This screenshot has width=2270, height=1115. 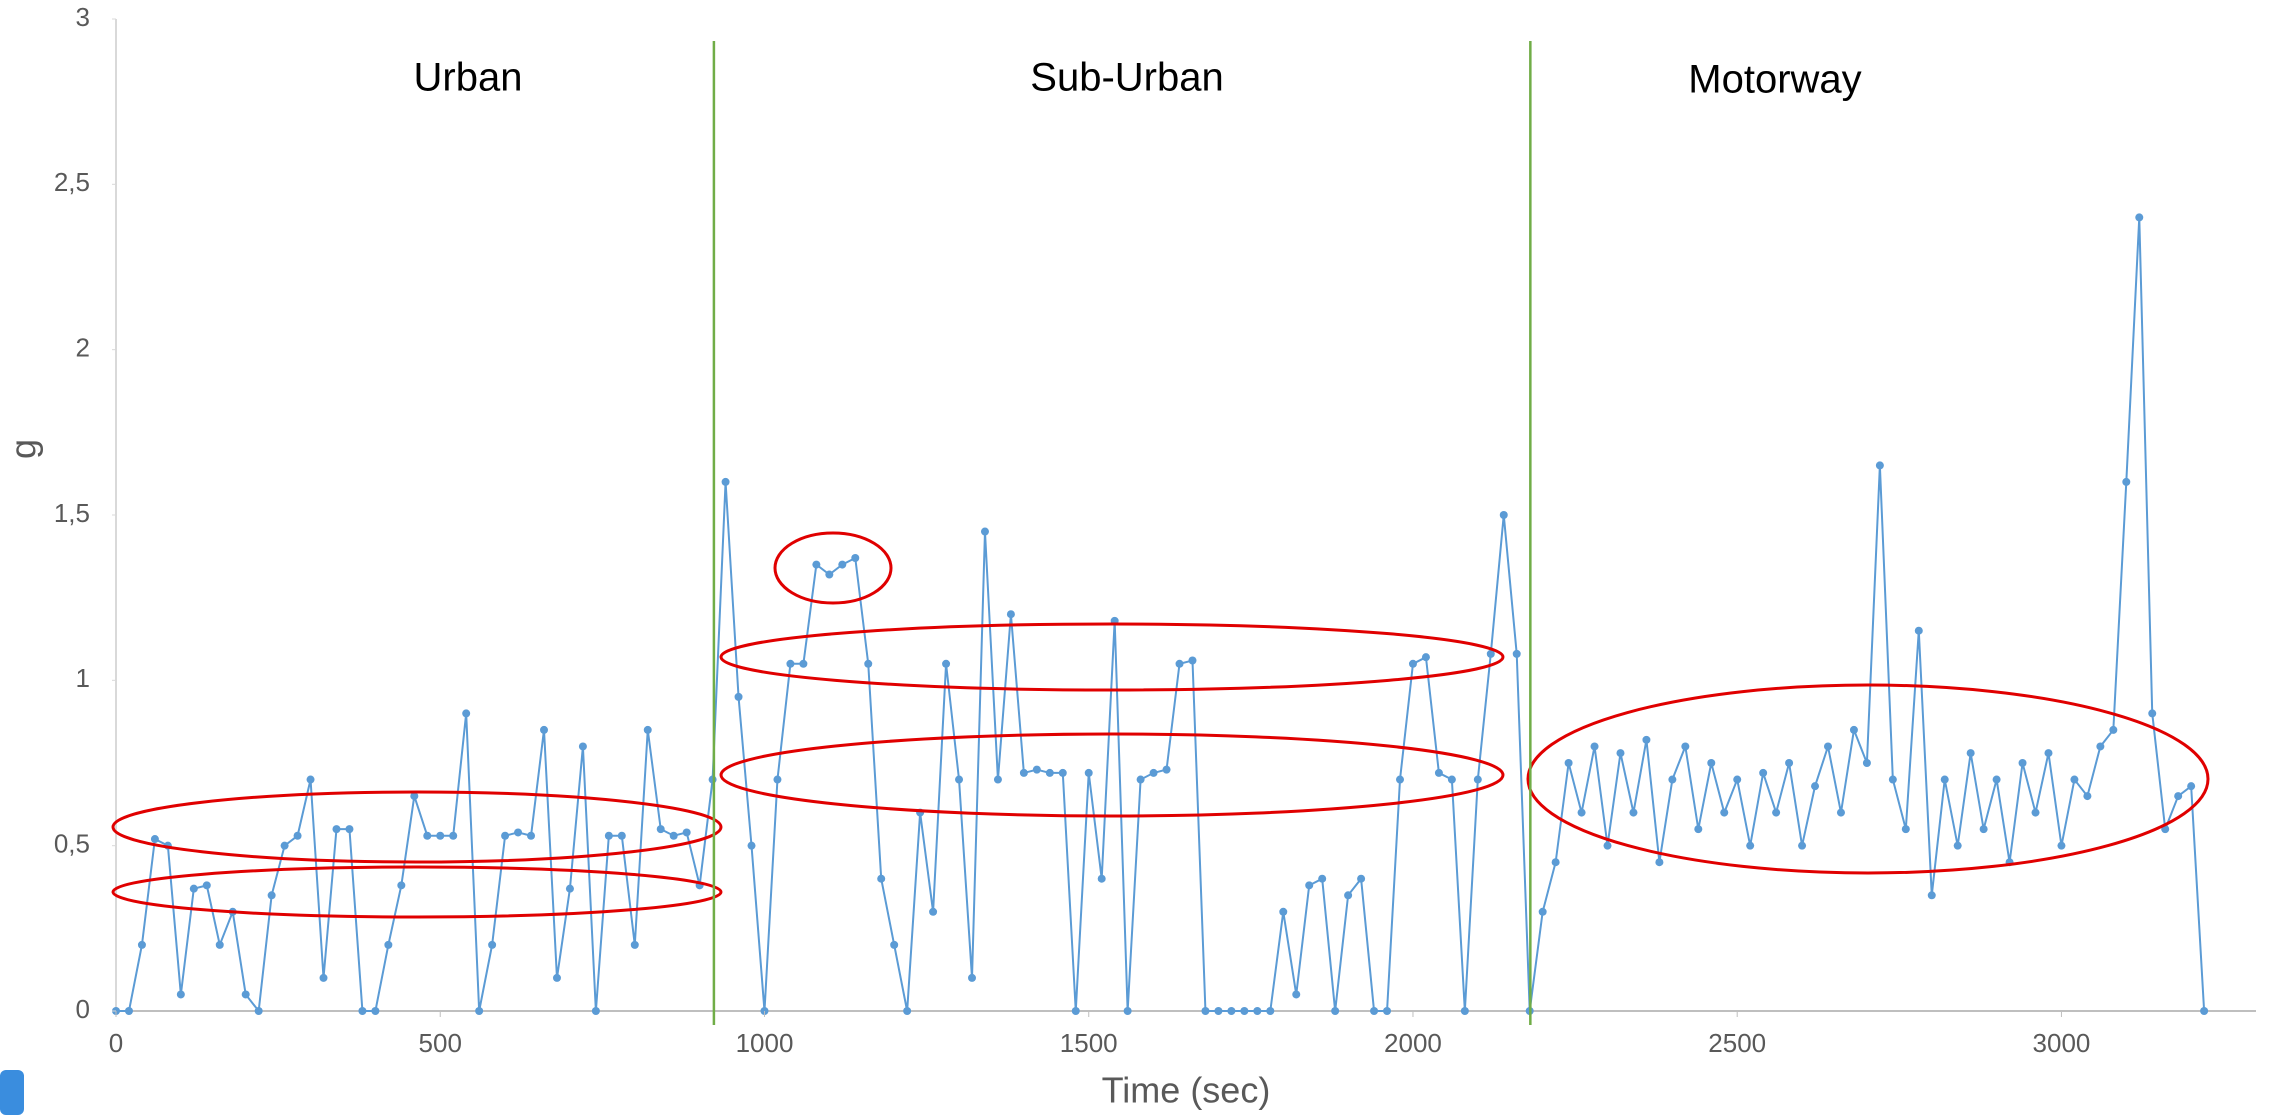 I want to click on x-tick-label: 2500, so click(x=1737, y=1043).